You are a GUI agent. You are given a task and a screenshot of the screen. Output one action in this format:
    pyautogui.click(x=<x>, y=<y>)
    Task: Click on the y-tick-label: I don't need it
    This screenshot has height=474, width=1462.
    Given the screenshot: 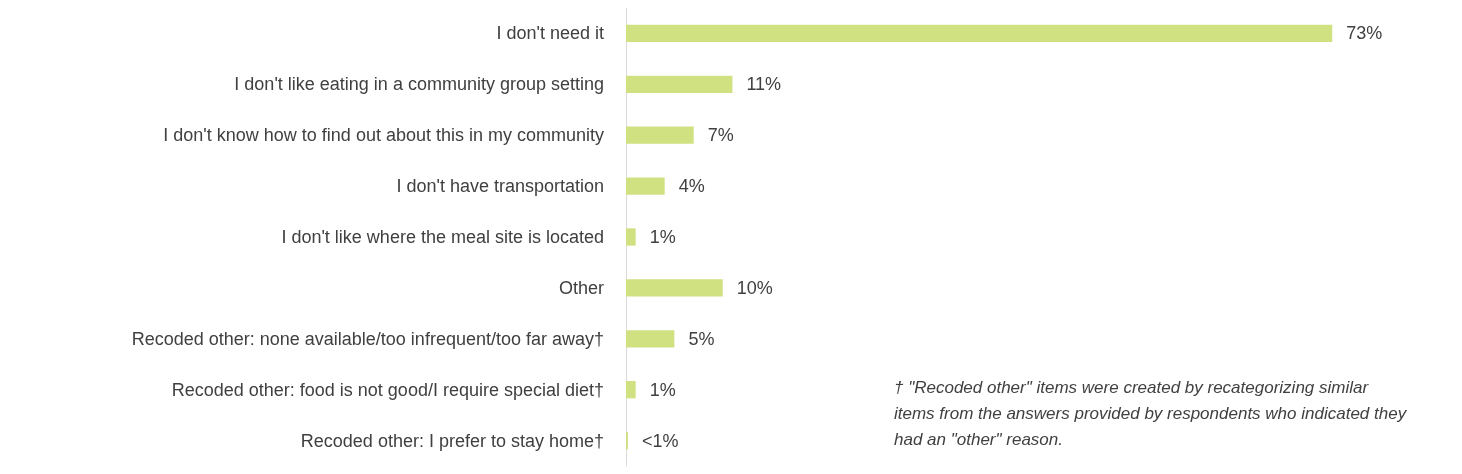 What is the action you would take?
    pyautogui.click(x=550, y=33)
    